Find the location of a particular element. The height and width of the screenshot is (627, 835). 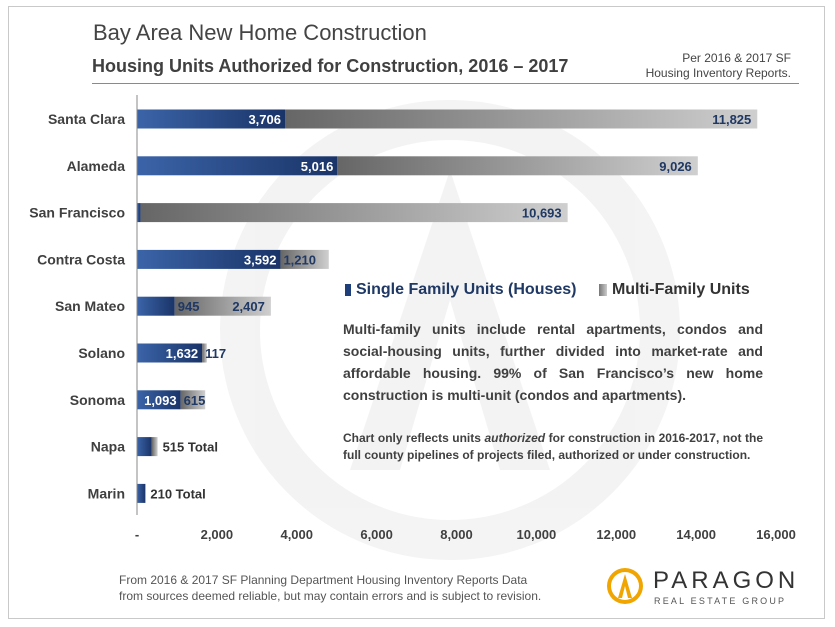

bar-single-santa-clara is located at coordinates (211, 119).